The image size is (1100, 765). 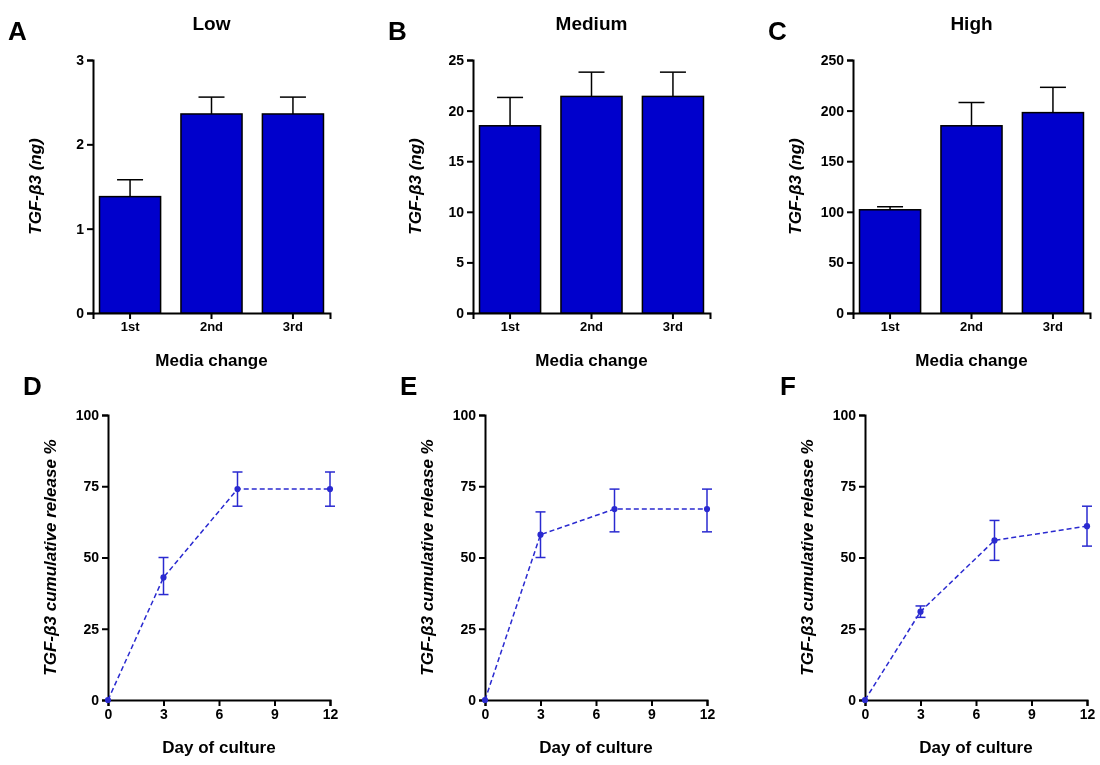 What do you see at coordinates (460, 262) in the screenshot?
I see `y-tick-label: 5` at bounding box center [460, 262].